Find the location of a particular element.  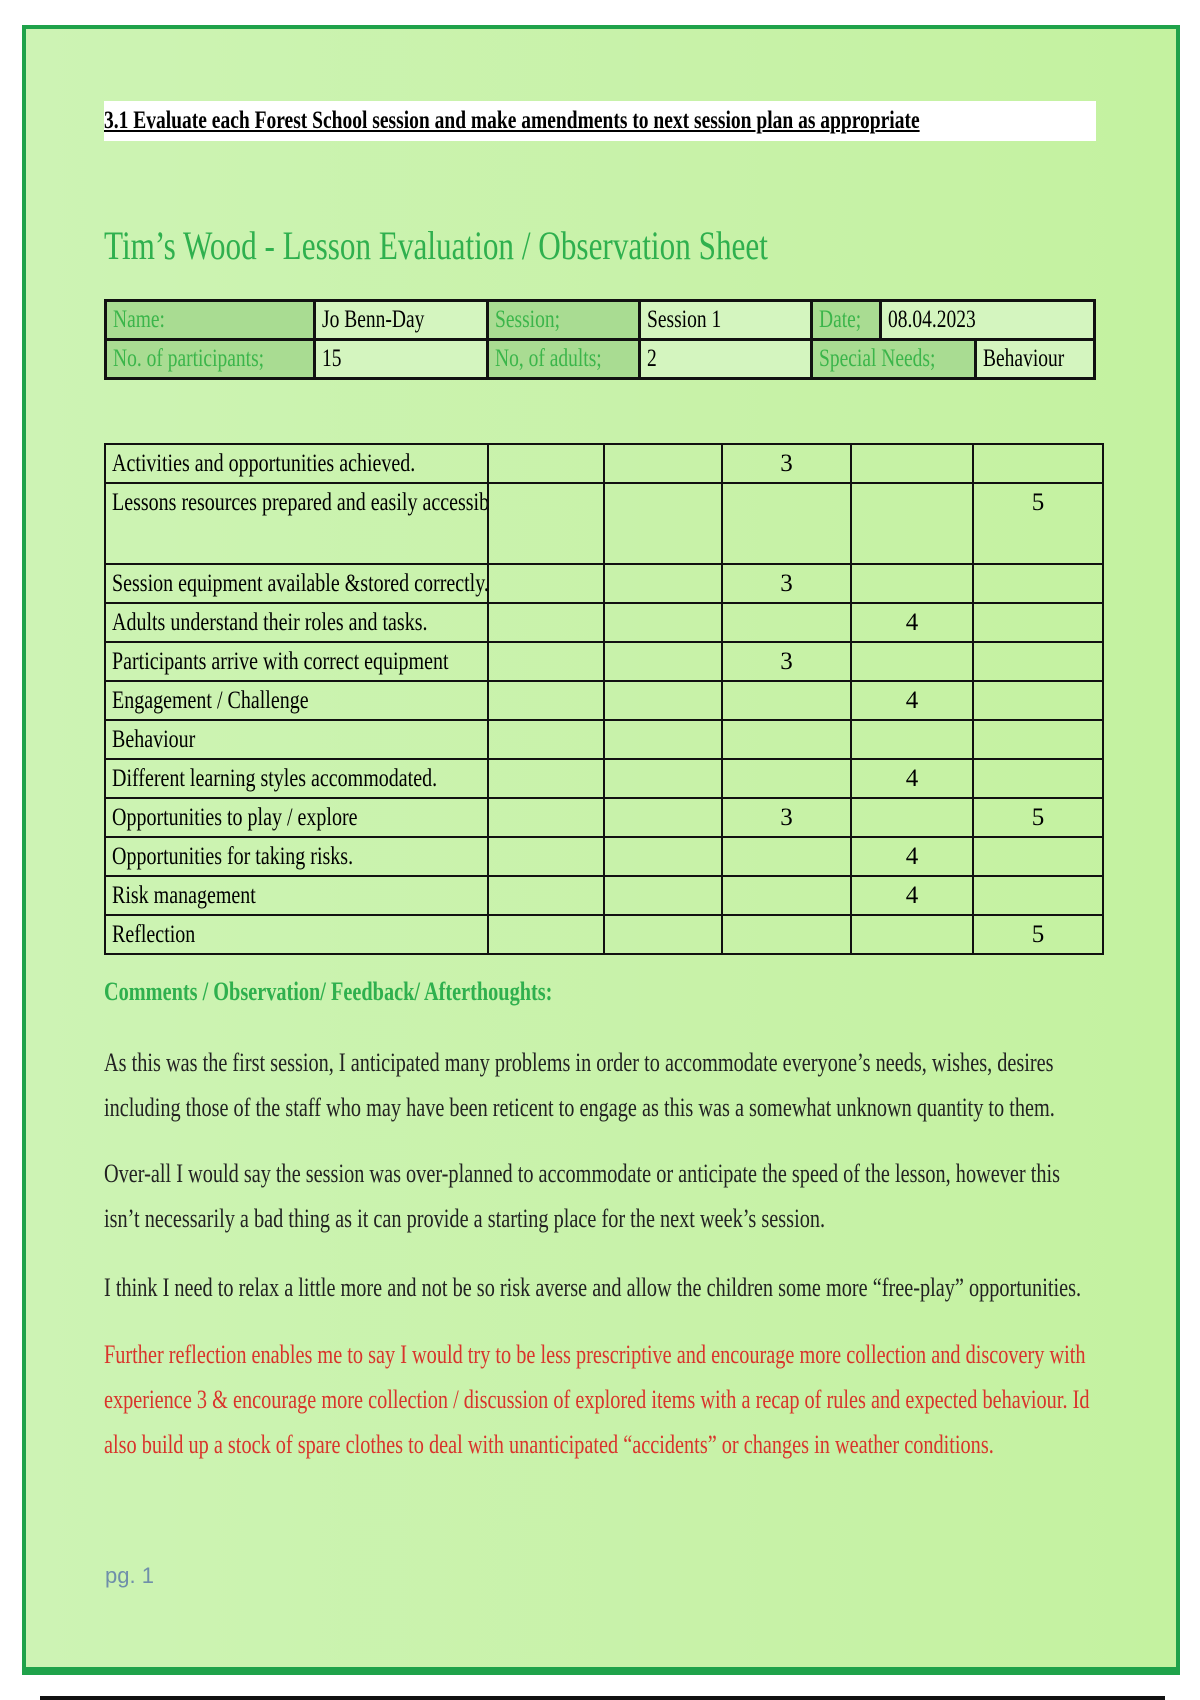

criterion: Activities and opportunities achieved. is located at coordinates (296, 463).